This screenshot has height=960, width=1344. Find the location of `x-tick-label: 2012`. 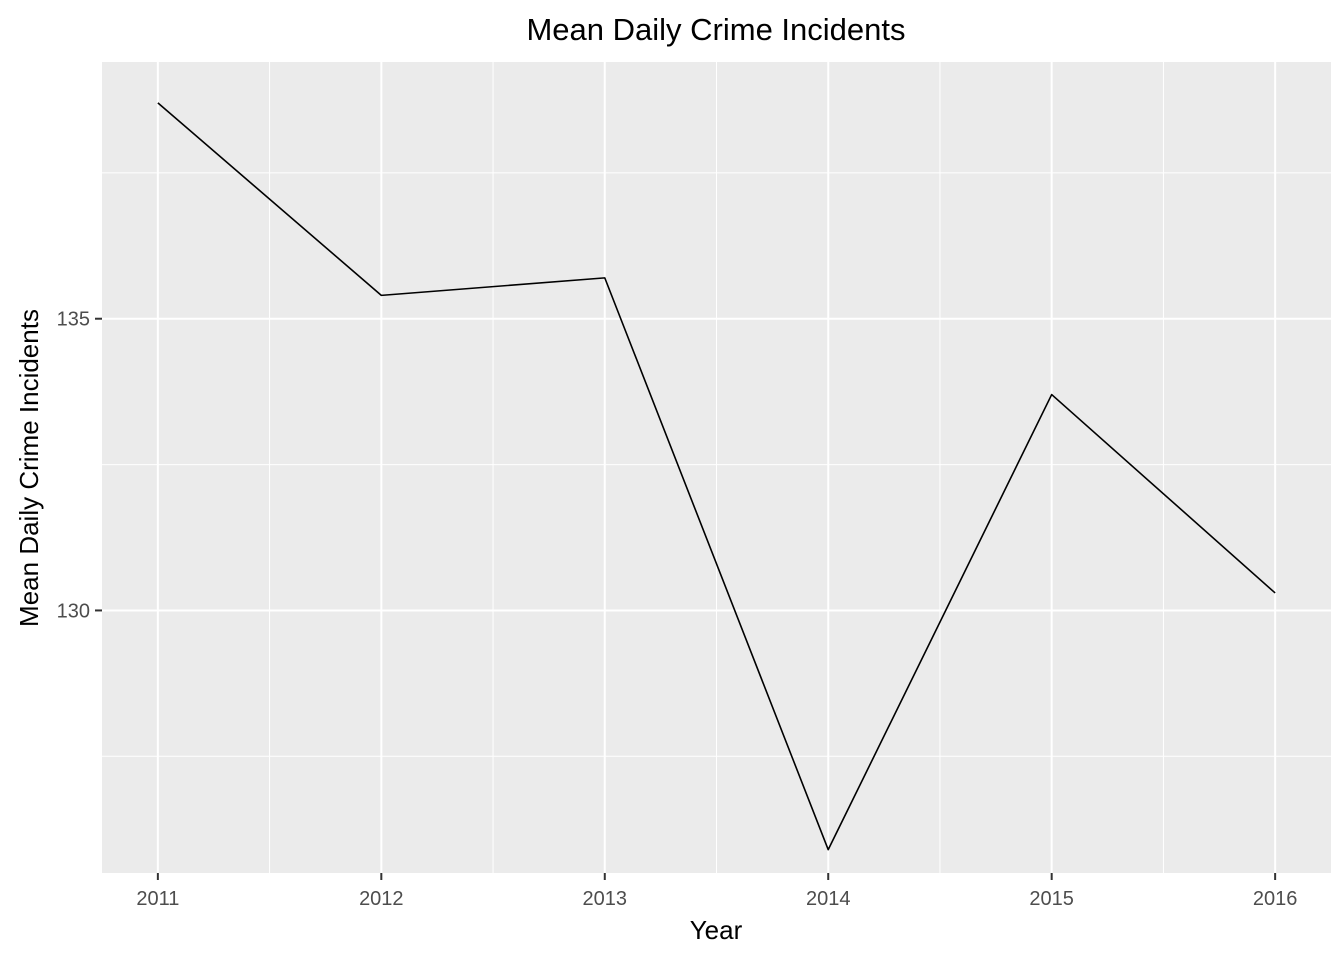

x-tick-label: 2012 is located at coordinates (381, 899).